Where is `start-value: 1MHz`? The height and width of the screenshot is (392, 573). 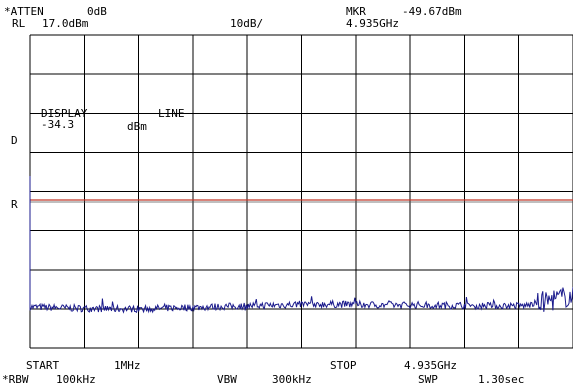 start-value: 1MHz is located at coordinates (127, 365).